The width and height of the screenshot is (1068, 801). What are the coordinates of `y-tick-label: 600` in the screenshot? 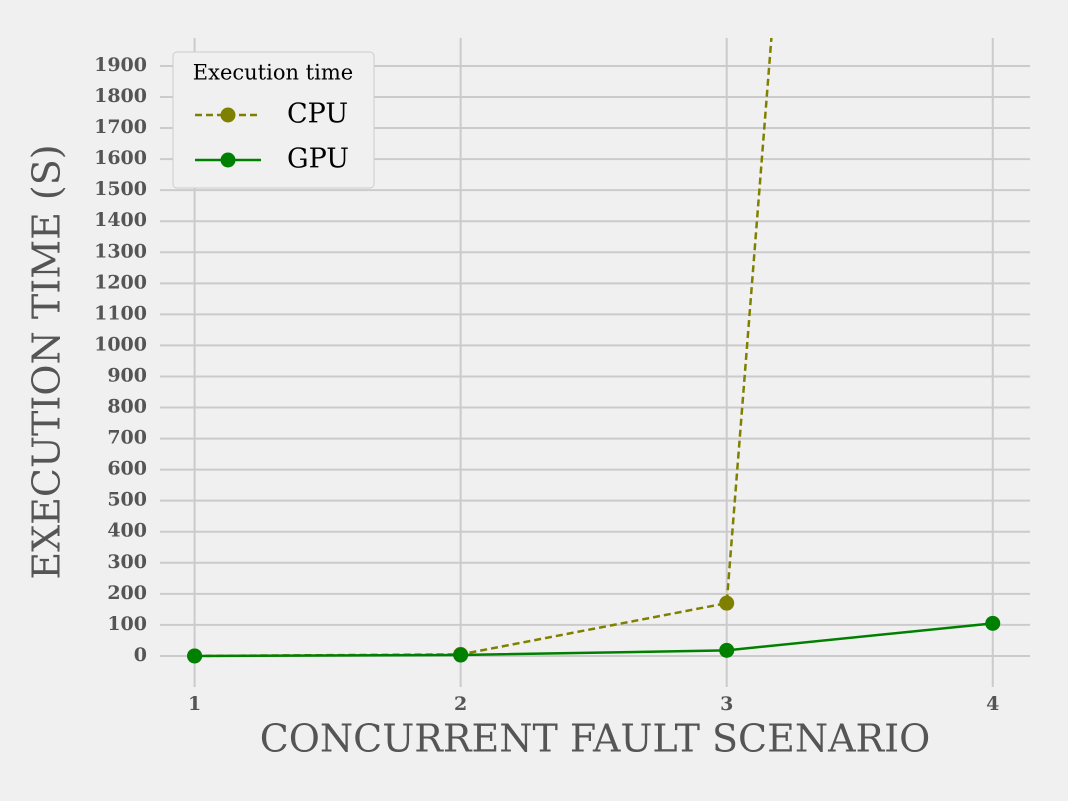 It's located at (127, 469).